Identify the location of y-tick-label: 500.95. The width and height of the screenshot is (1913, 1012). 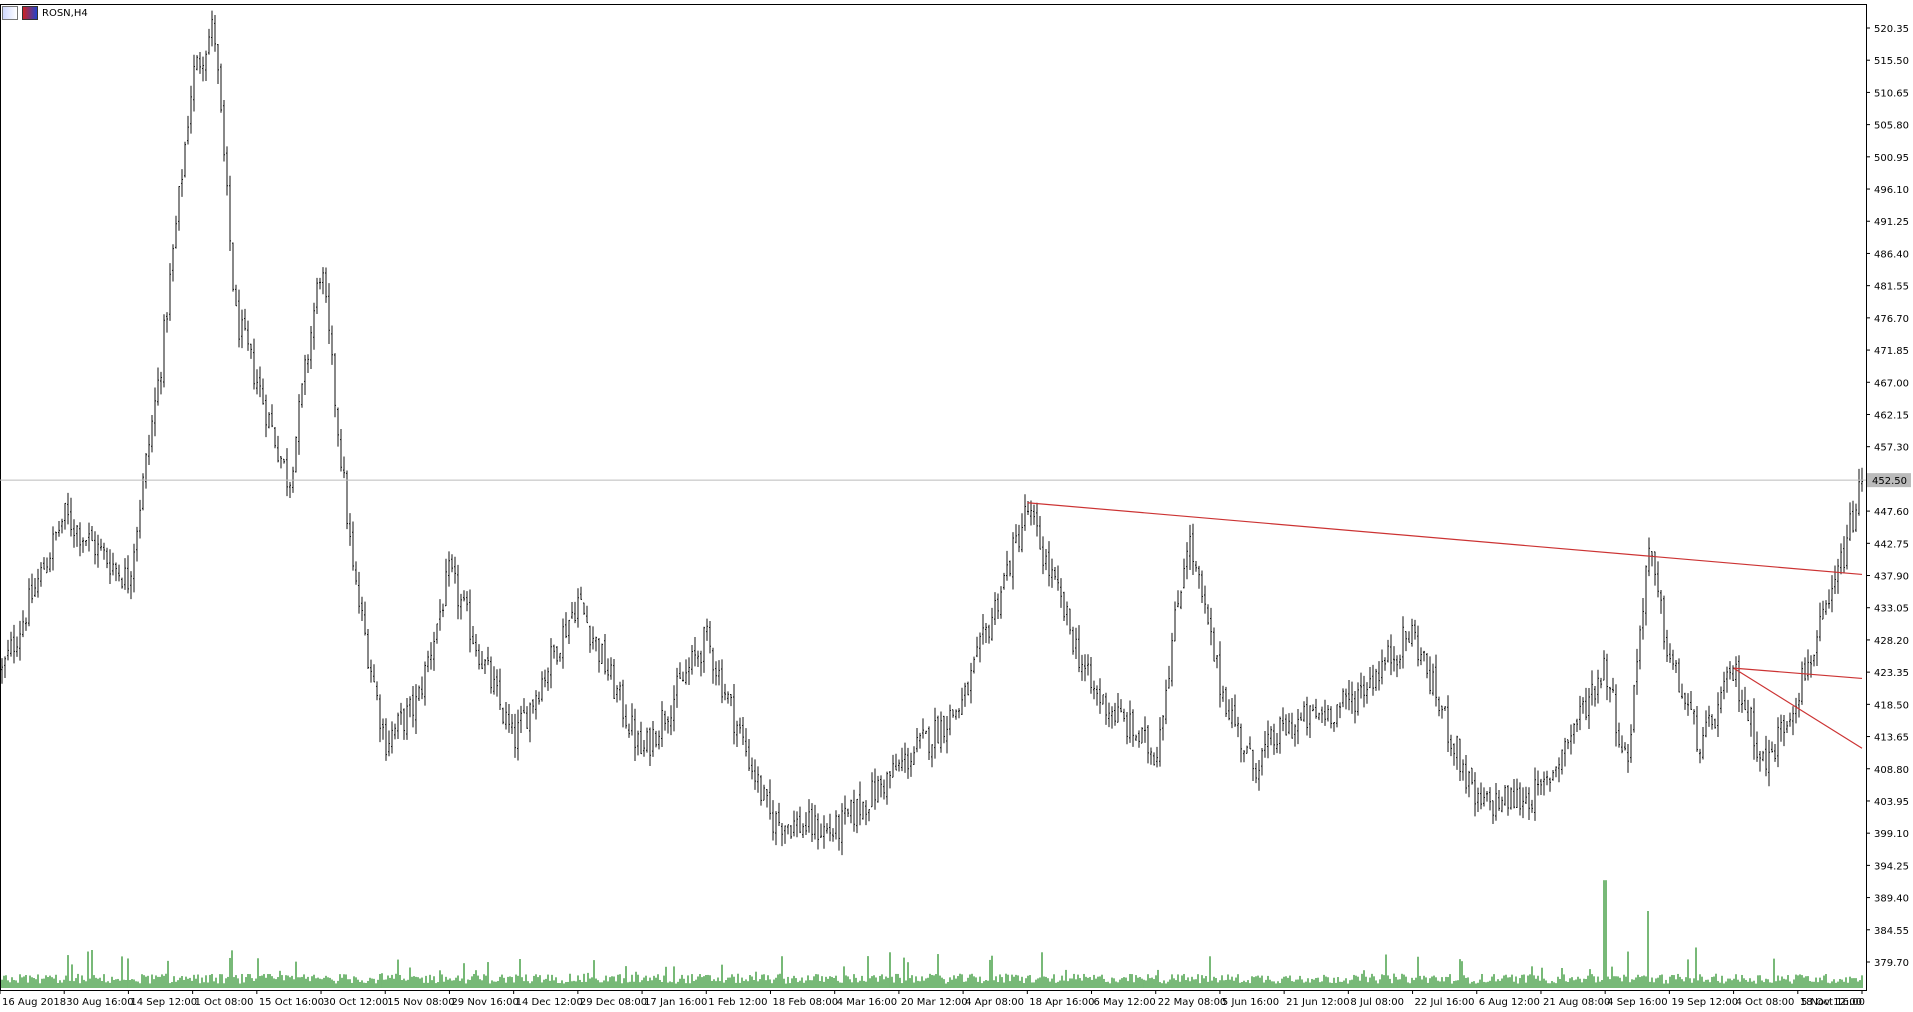
(1891, 158).